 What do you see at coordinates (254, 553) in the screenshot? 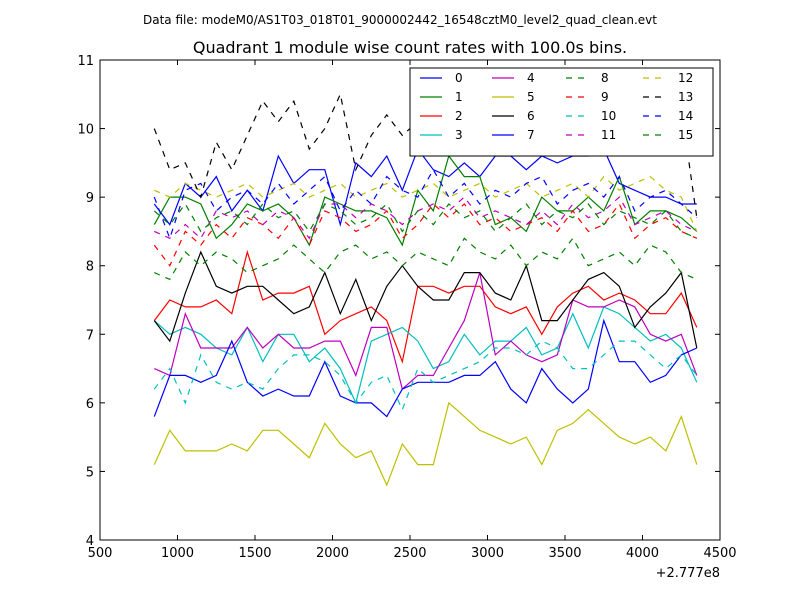
I see `x-tick-label: 1500` at bounding box center [254, 553].